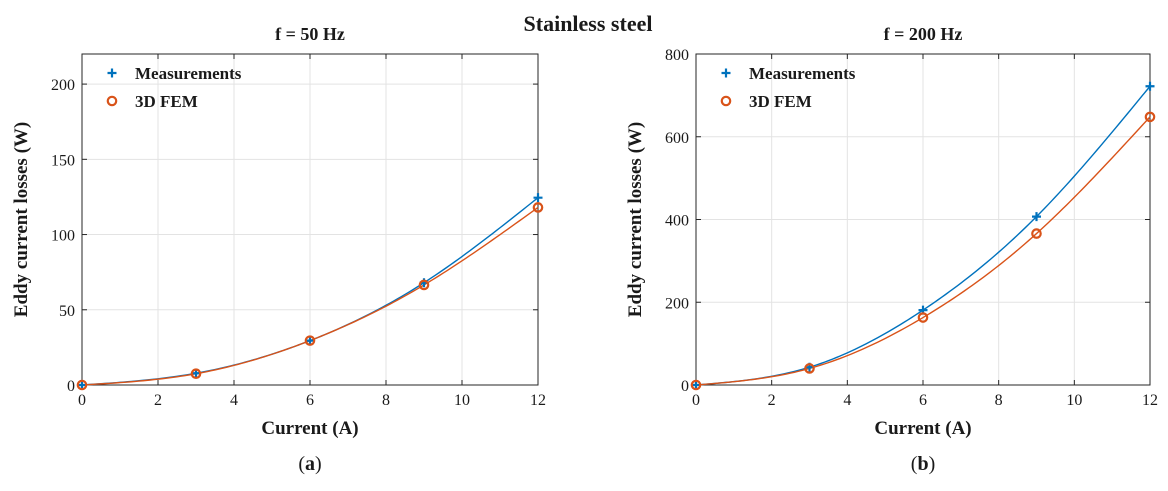 The width and height of the screenshot is (1168, 491). Describe the element at coordinates (923, 34) in the screenshot. I see `chart-title: f = 200 Hz` at that location.